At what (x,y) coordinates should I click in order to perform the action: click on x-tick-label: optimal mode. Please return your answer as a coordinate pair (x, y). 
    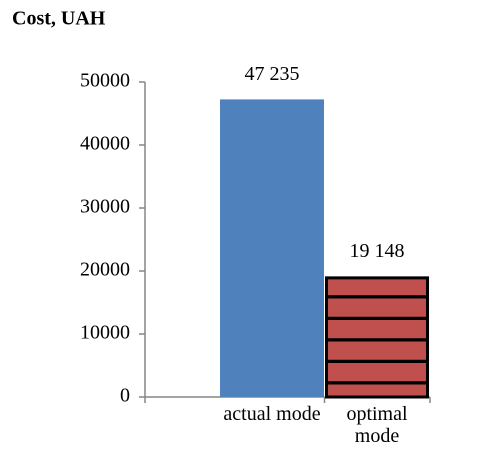
    Looking at the image, I should click on (377, 425).